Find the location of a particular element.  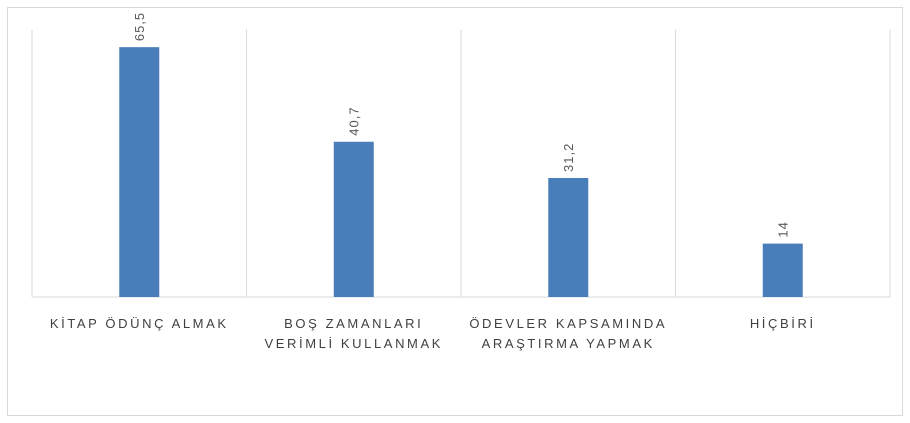

data-label: 40,7 is located at coordinates (354, 120).